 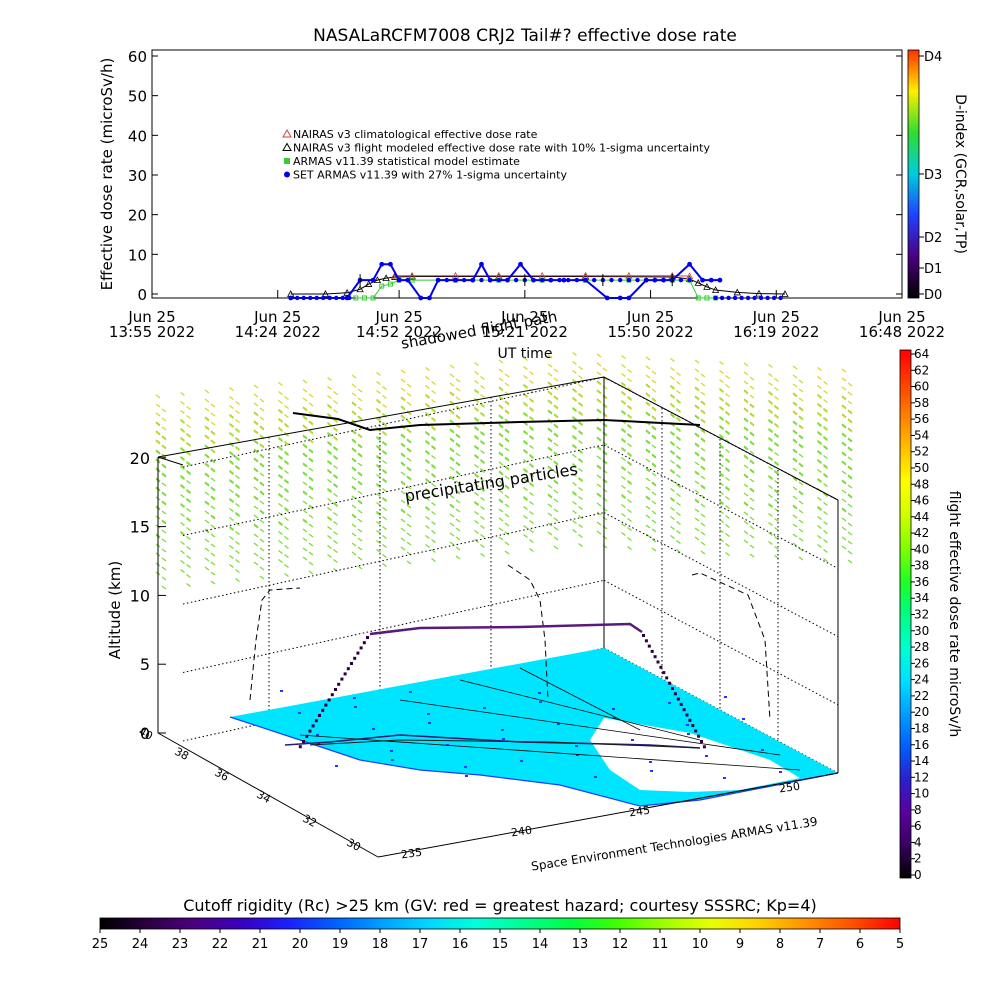 I want to click on dindex-tick-label: D1, so click(x=933, y=269).